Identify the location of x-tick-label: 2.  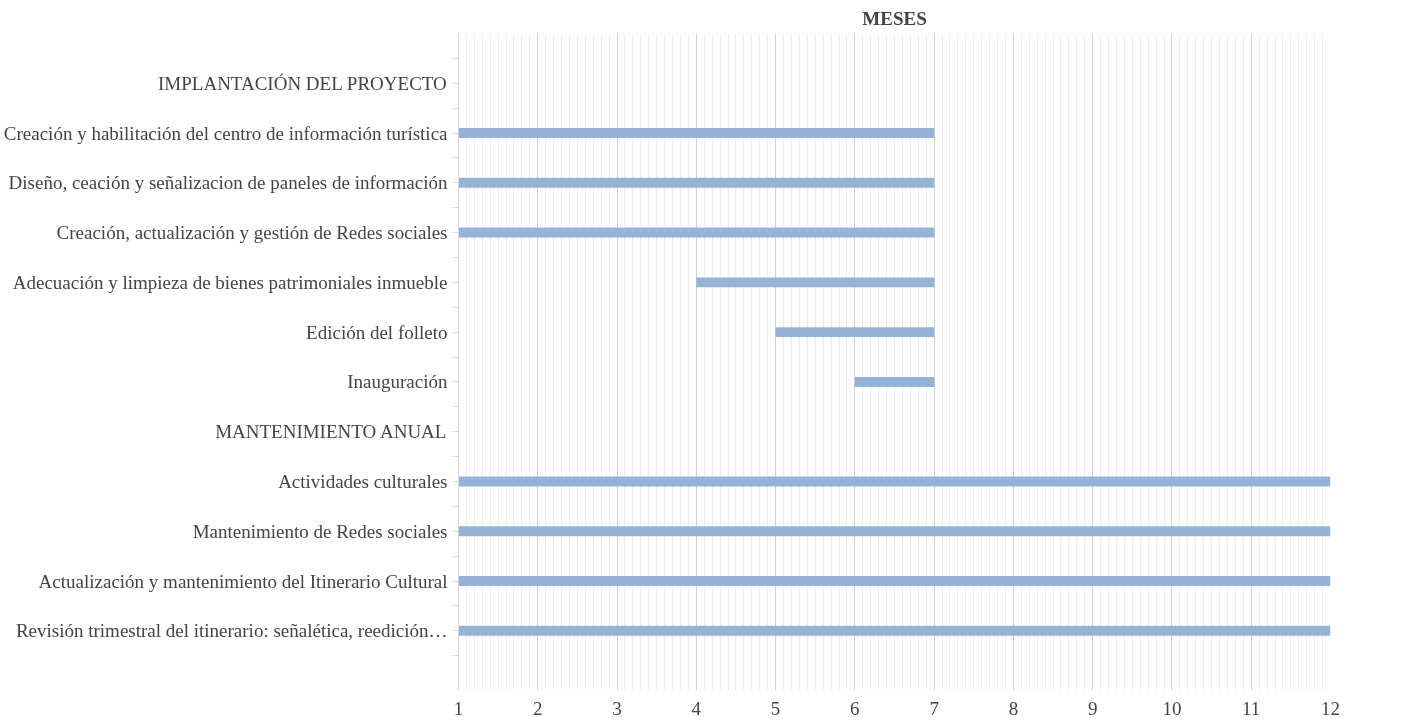
(538, 708).